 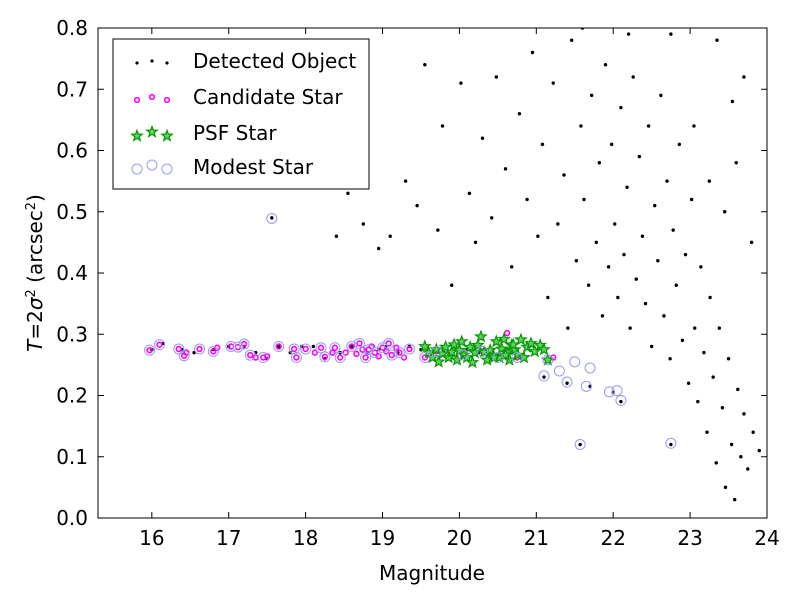 What do you see at coordinates (72, 273) in the screenshot?
I see `y-tick-label: 0.4` at bounding box center [72, 273].